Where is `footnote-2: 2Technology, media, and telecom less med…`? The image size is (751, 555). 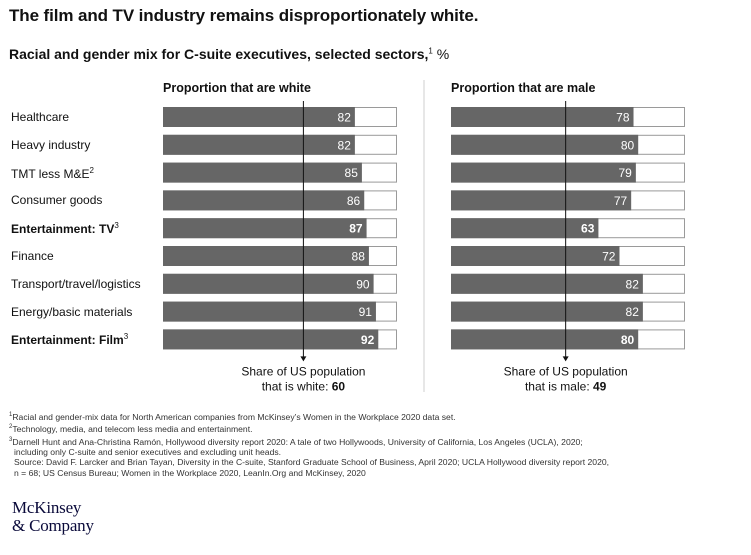
footnote-2: 2Technology, media, and telecom less med… is located at coordinates (131, 429).